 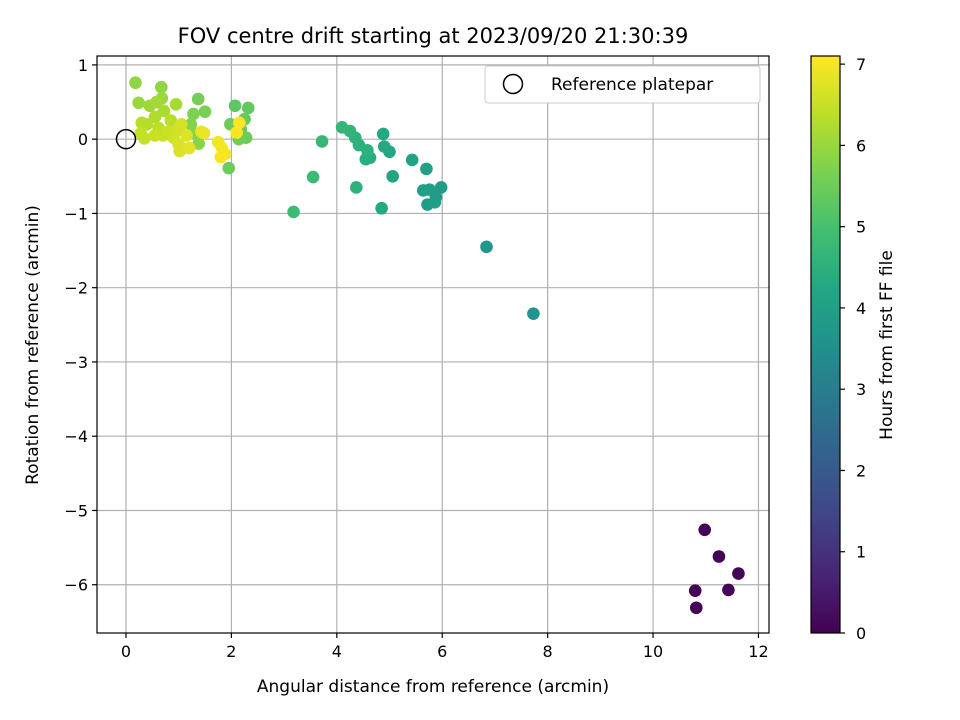 I want to click on x-tick-label: 12, so click(x=758, y=651).